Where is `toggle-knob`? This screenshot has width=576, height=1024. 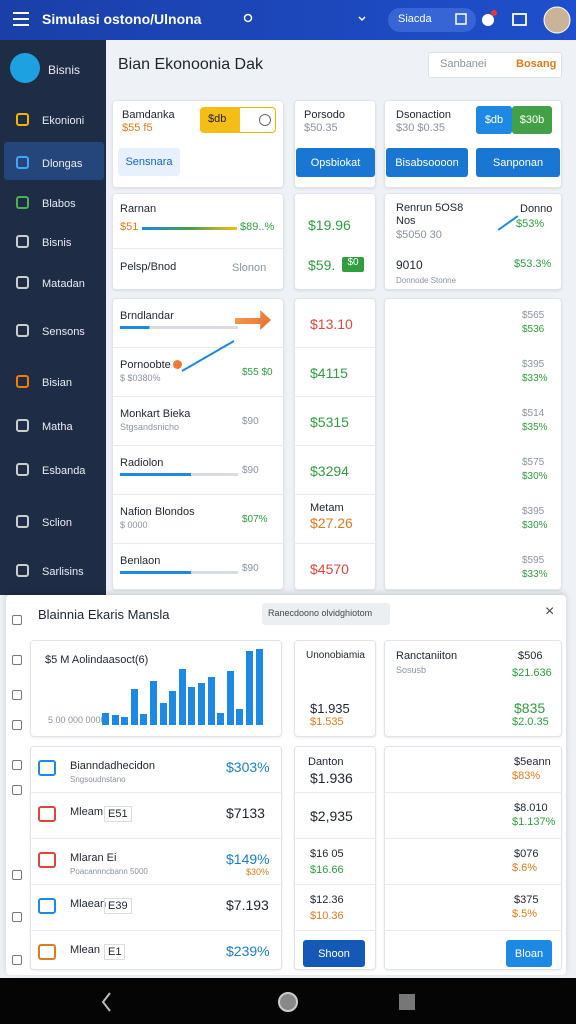
toggle-knob is located at coordinates (265, 120).